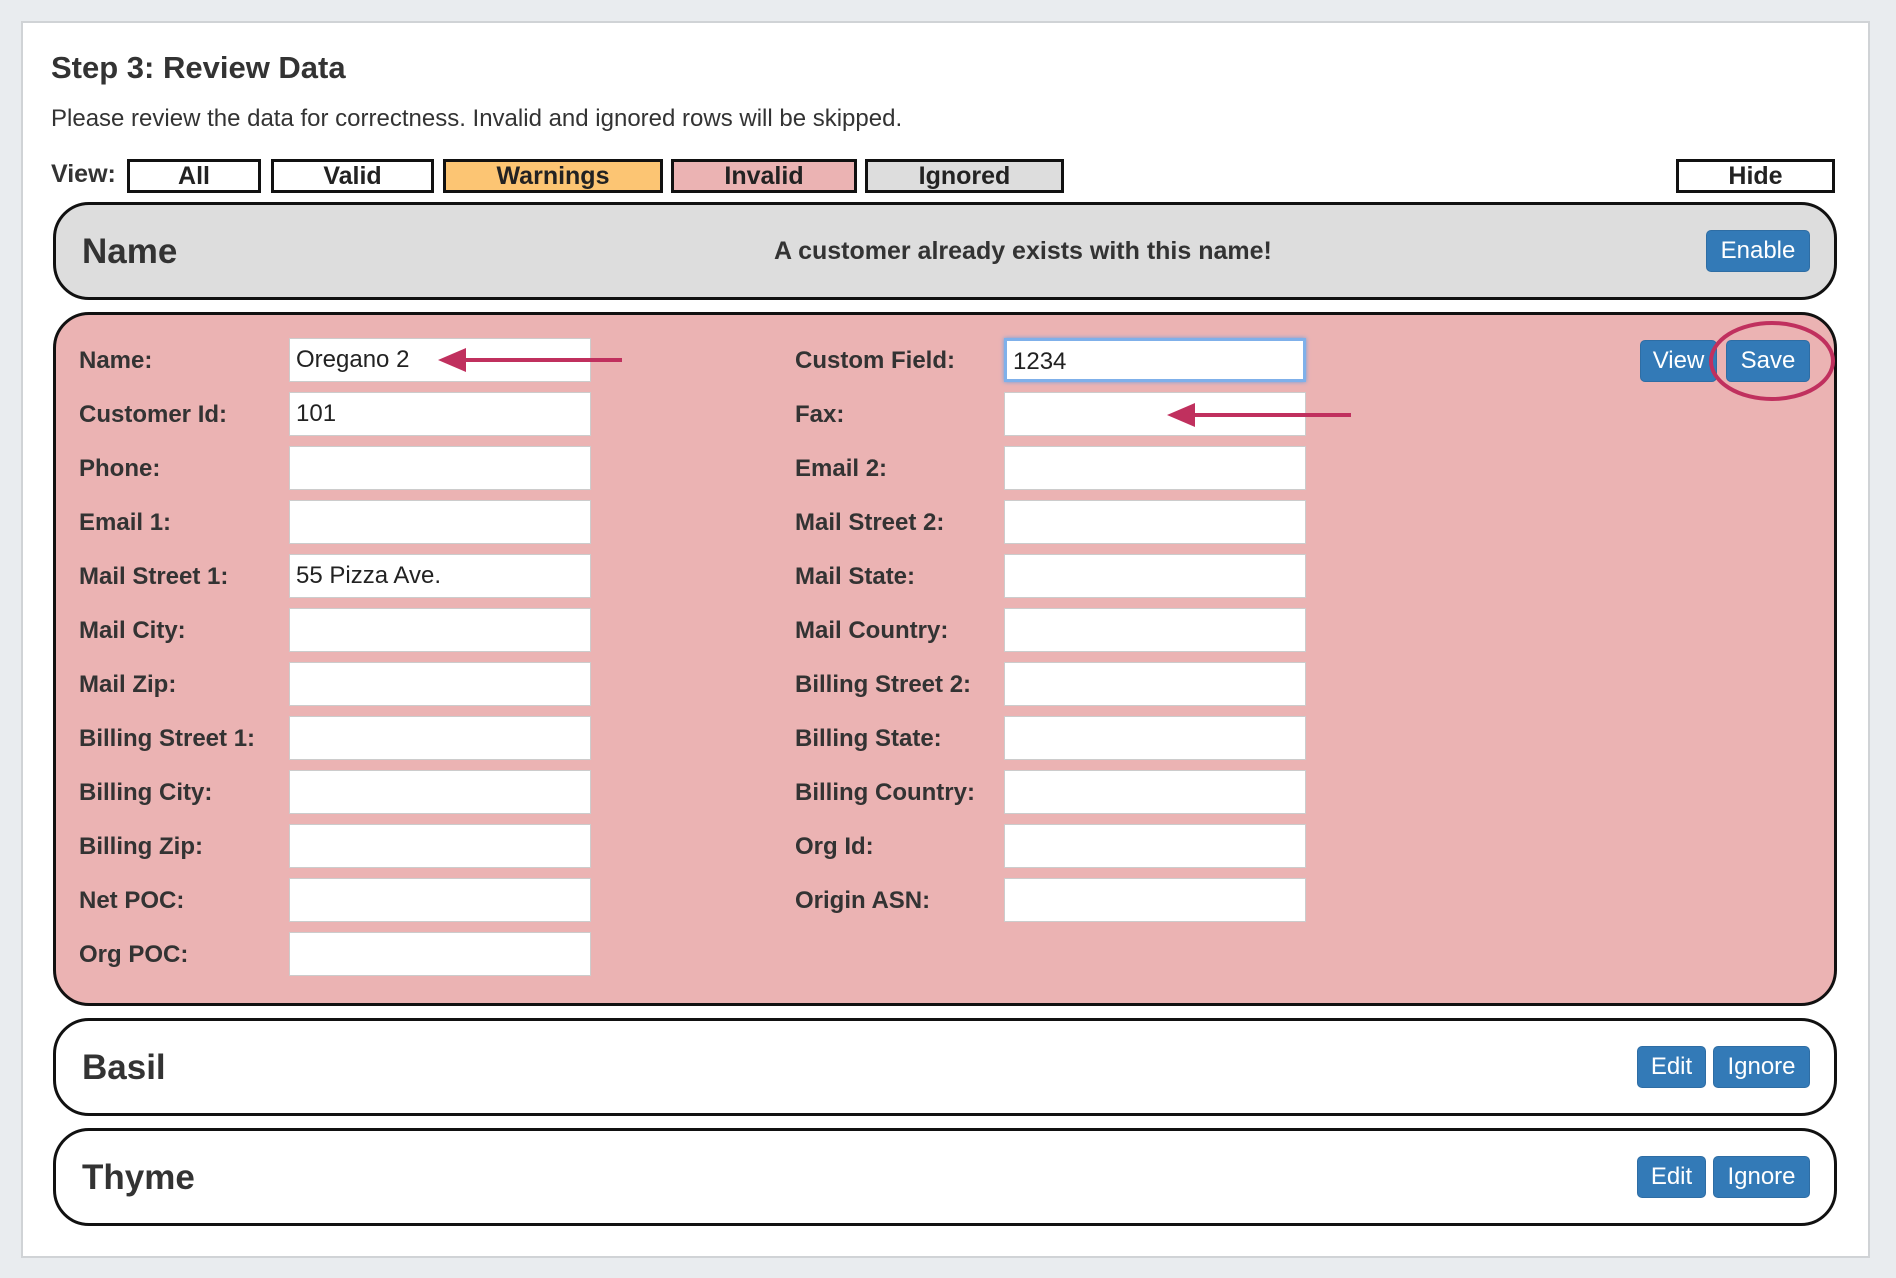  What do you see at coordinates (1155, 846) in the screenshot?
I see `org-id-input` at bounding box center [1155, 846].